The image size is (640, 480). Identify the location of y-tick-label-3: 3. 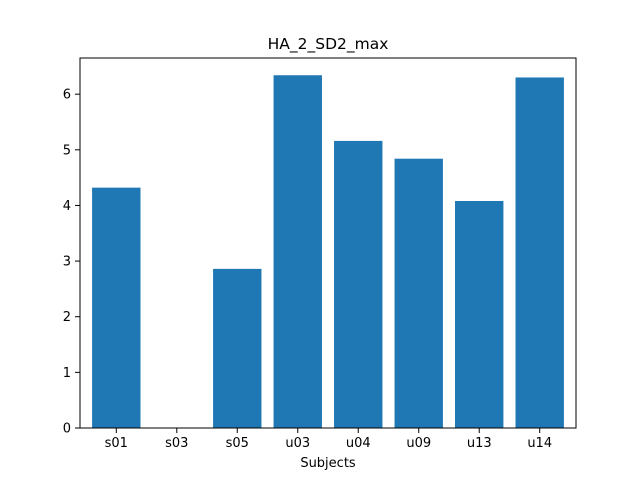
(67, 262).